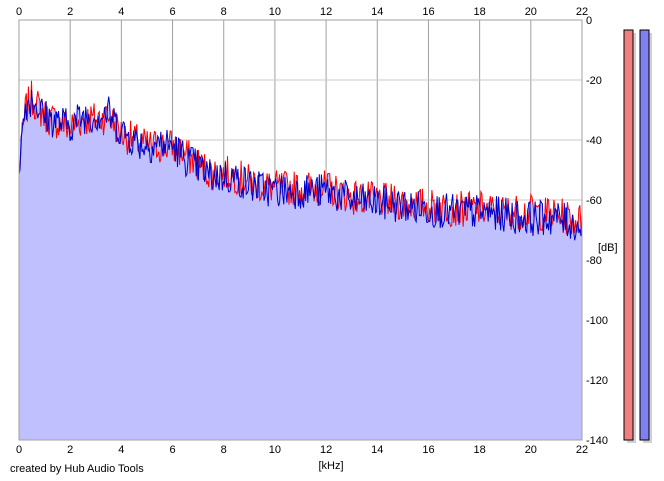 The width and height of the screenshot is (664, 481). What do you see at coordinates (637, 236) in the screenshot?
I see `level-meters` at bounding box center [637, 236].